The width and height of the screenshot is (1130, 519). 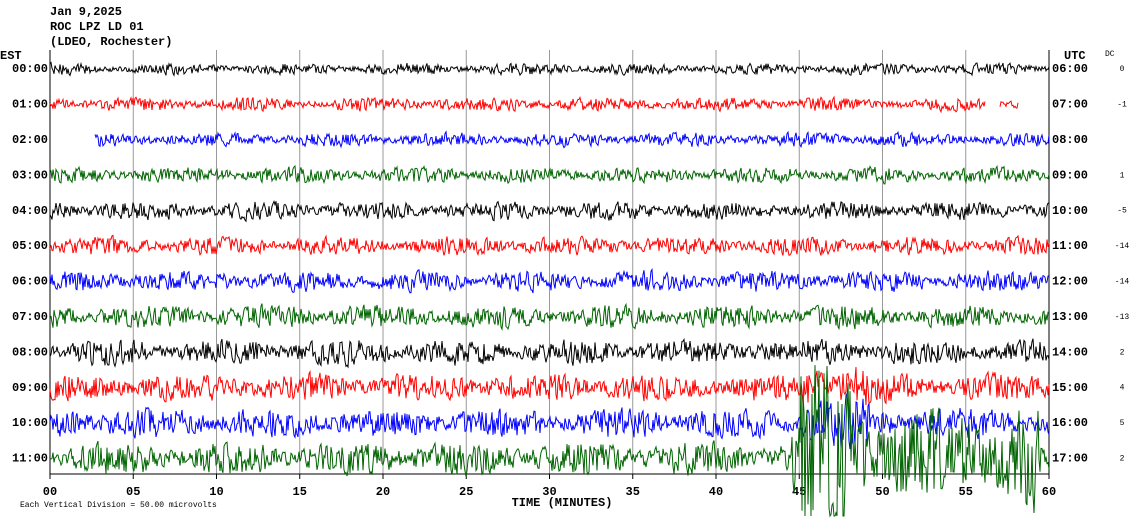 I want to click on date: Jan 9,2025, so click(x=86, y=12).